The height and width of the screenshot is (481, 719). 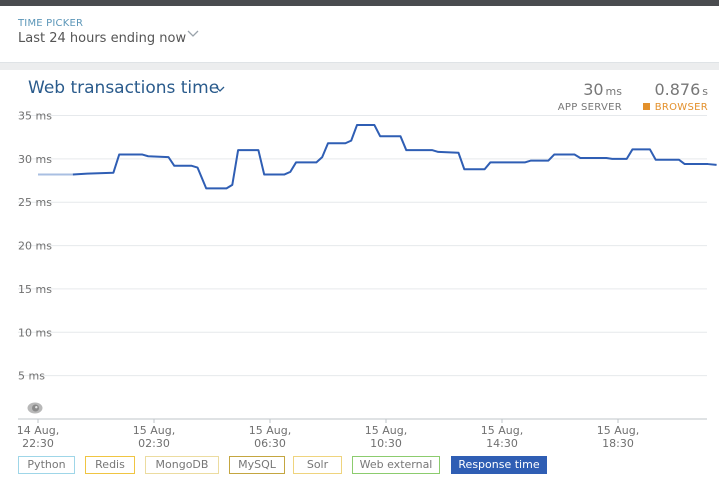 I want to click on legend-item-redis: Redis, so click(x=110, y=465).